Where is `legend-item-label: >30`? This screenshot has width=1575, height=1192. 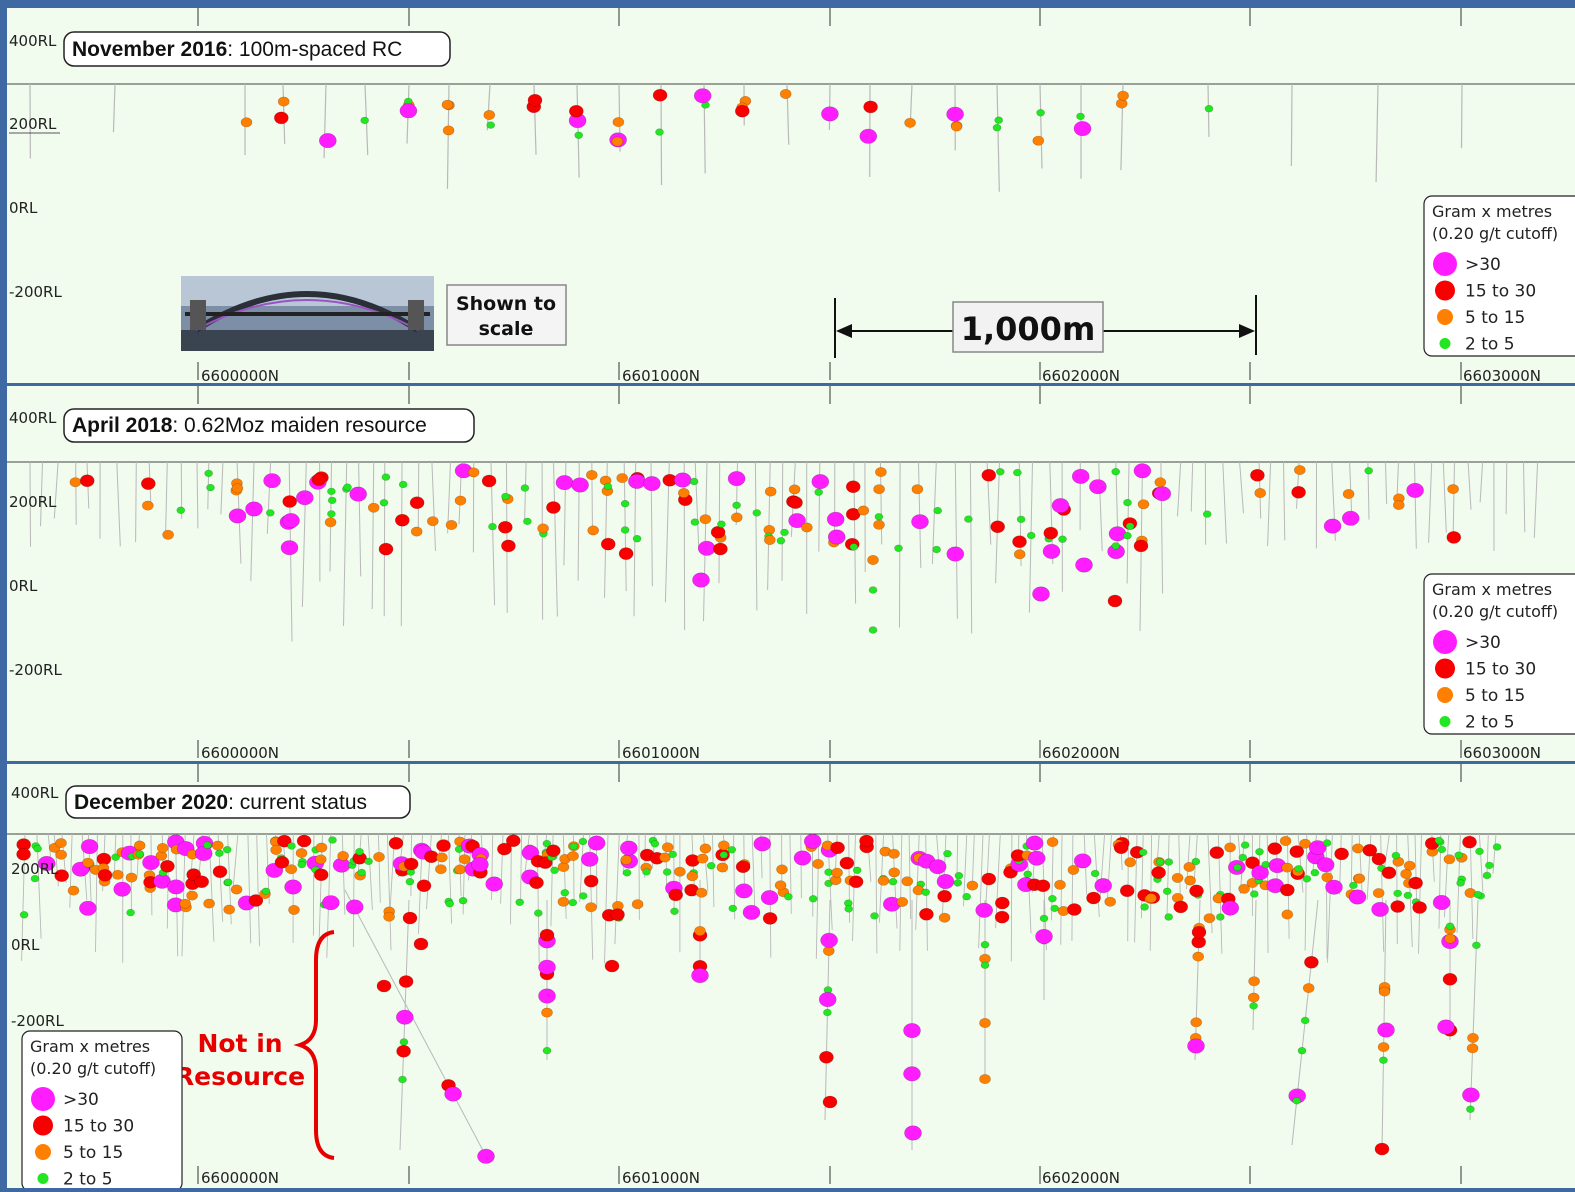
legend-item-label: >30 is located at coordinates (1483, 265).